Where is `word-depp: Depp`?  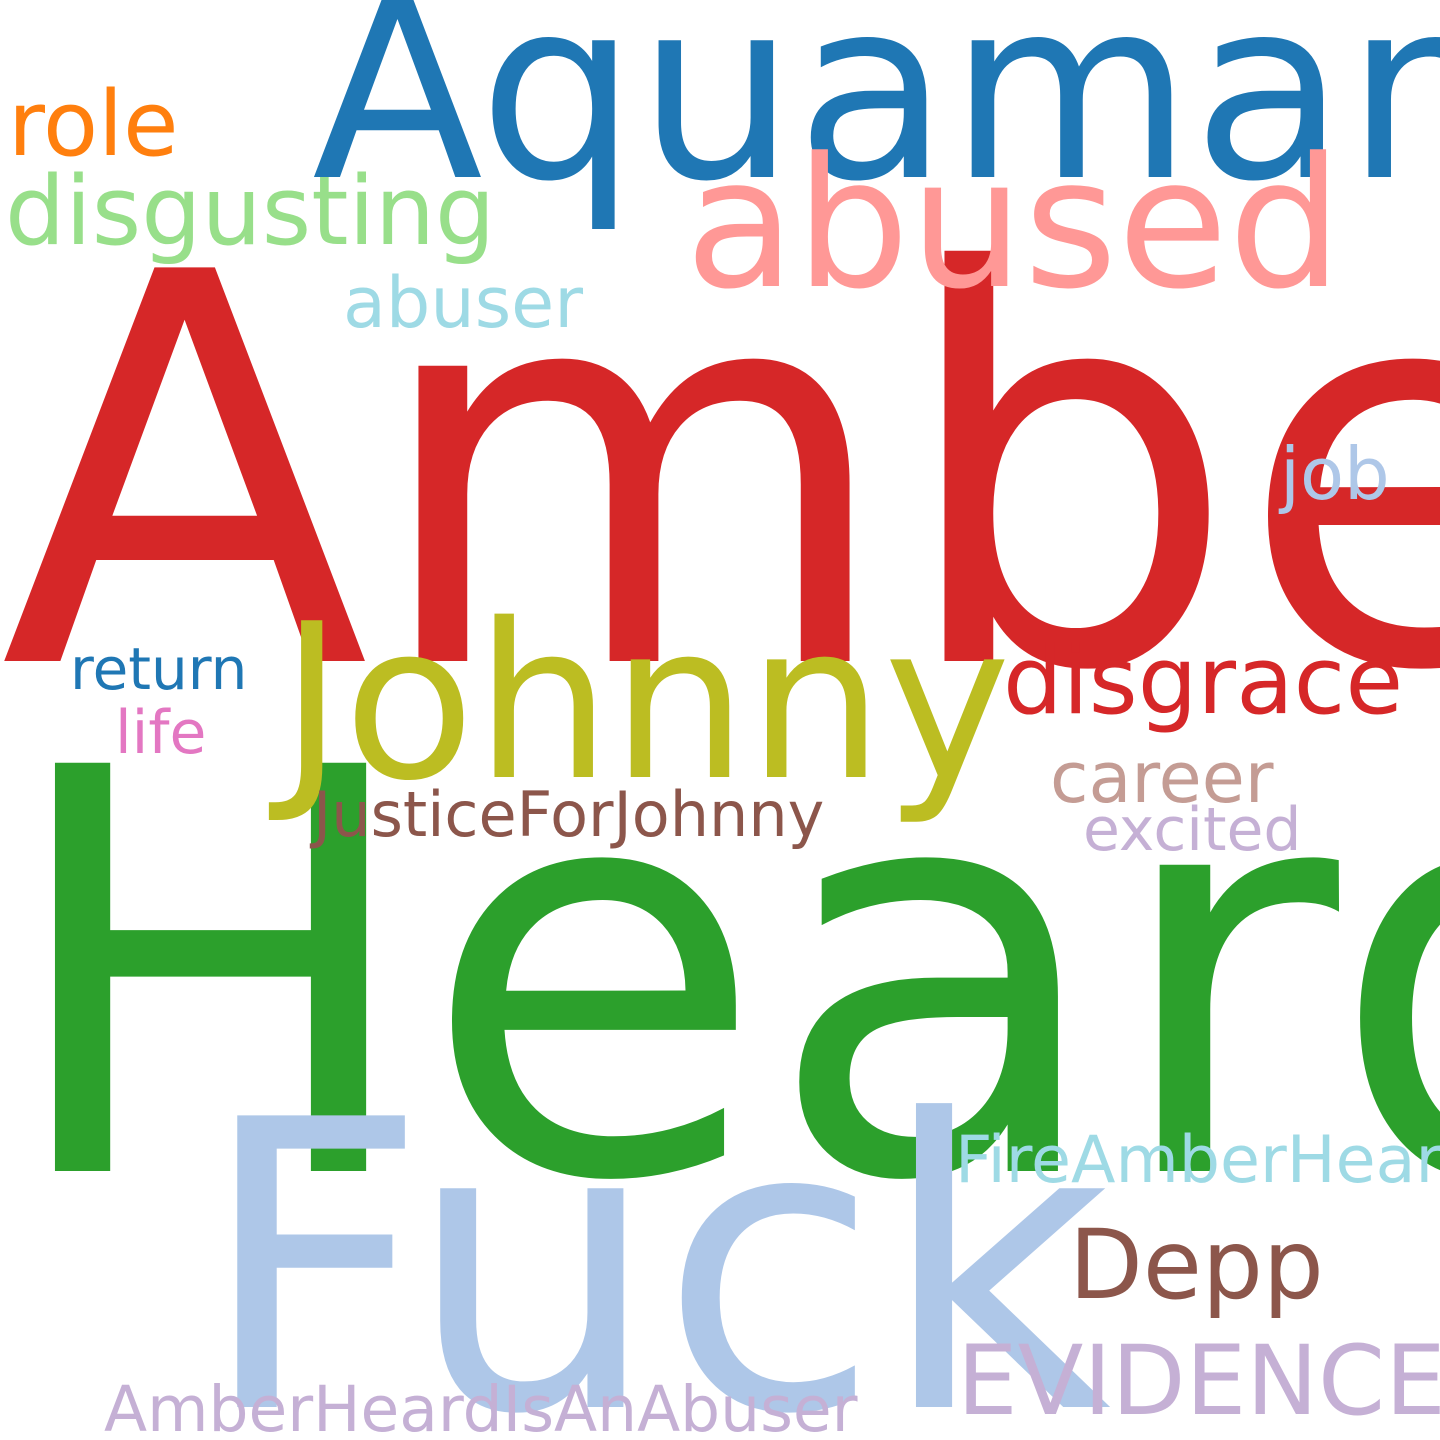 word-depp: Depp is located at coordinates (1196, 1265).